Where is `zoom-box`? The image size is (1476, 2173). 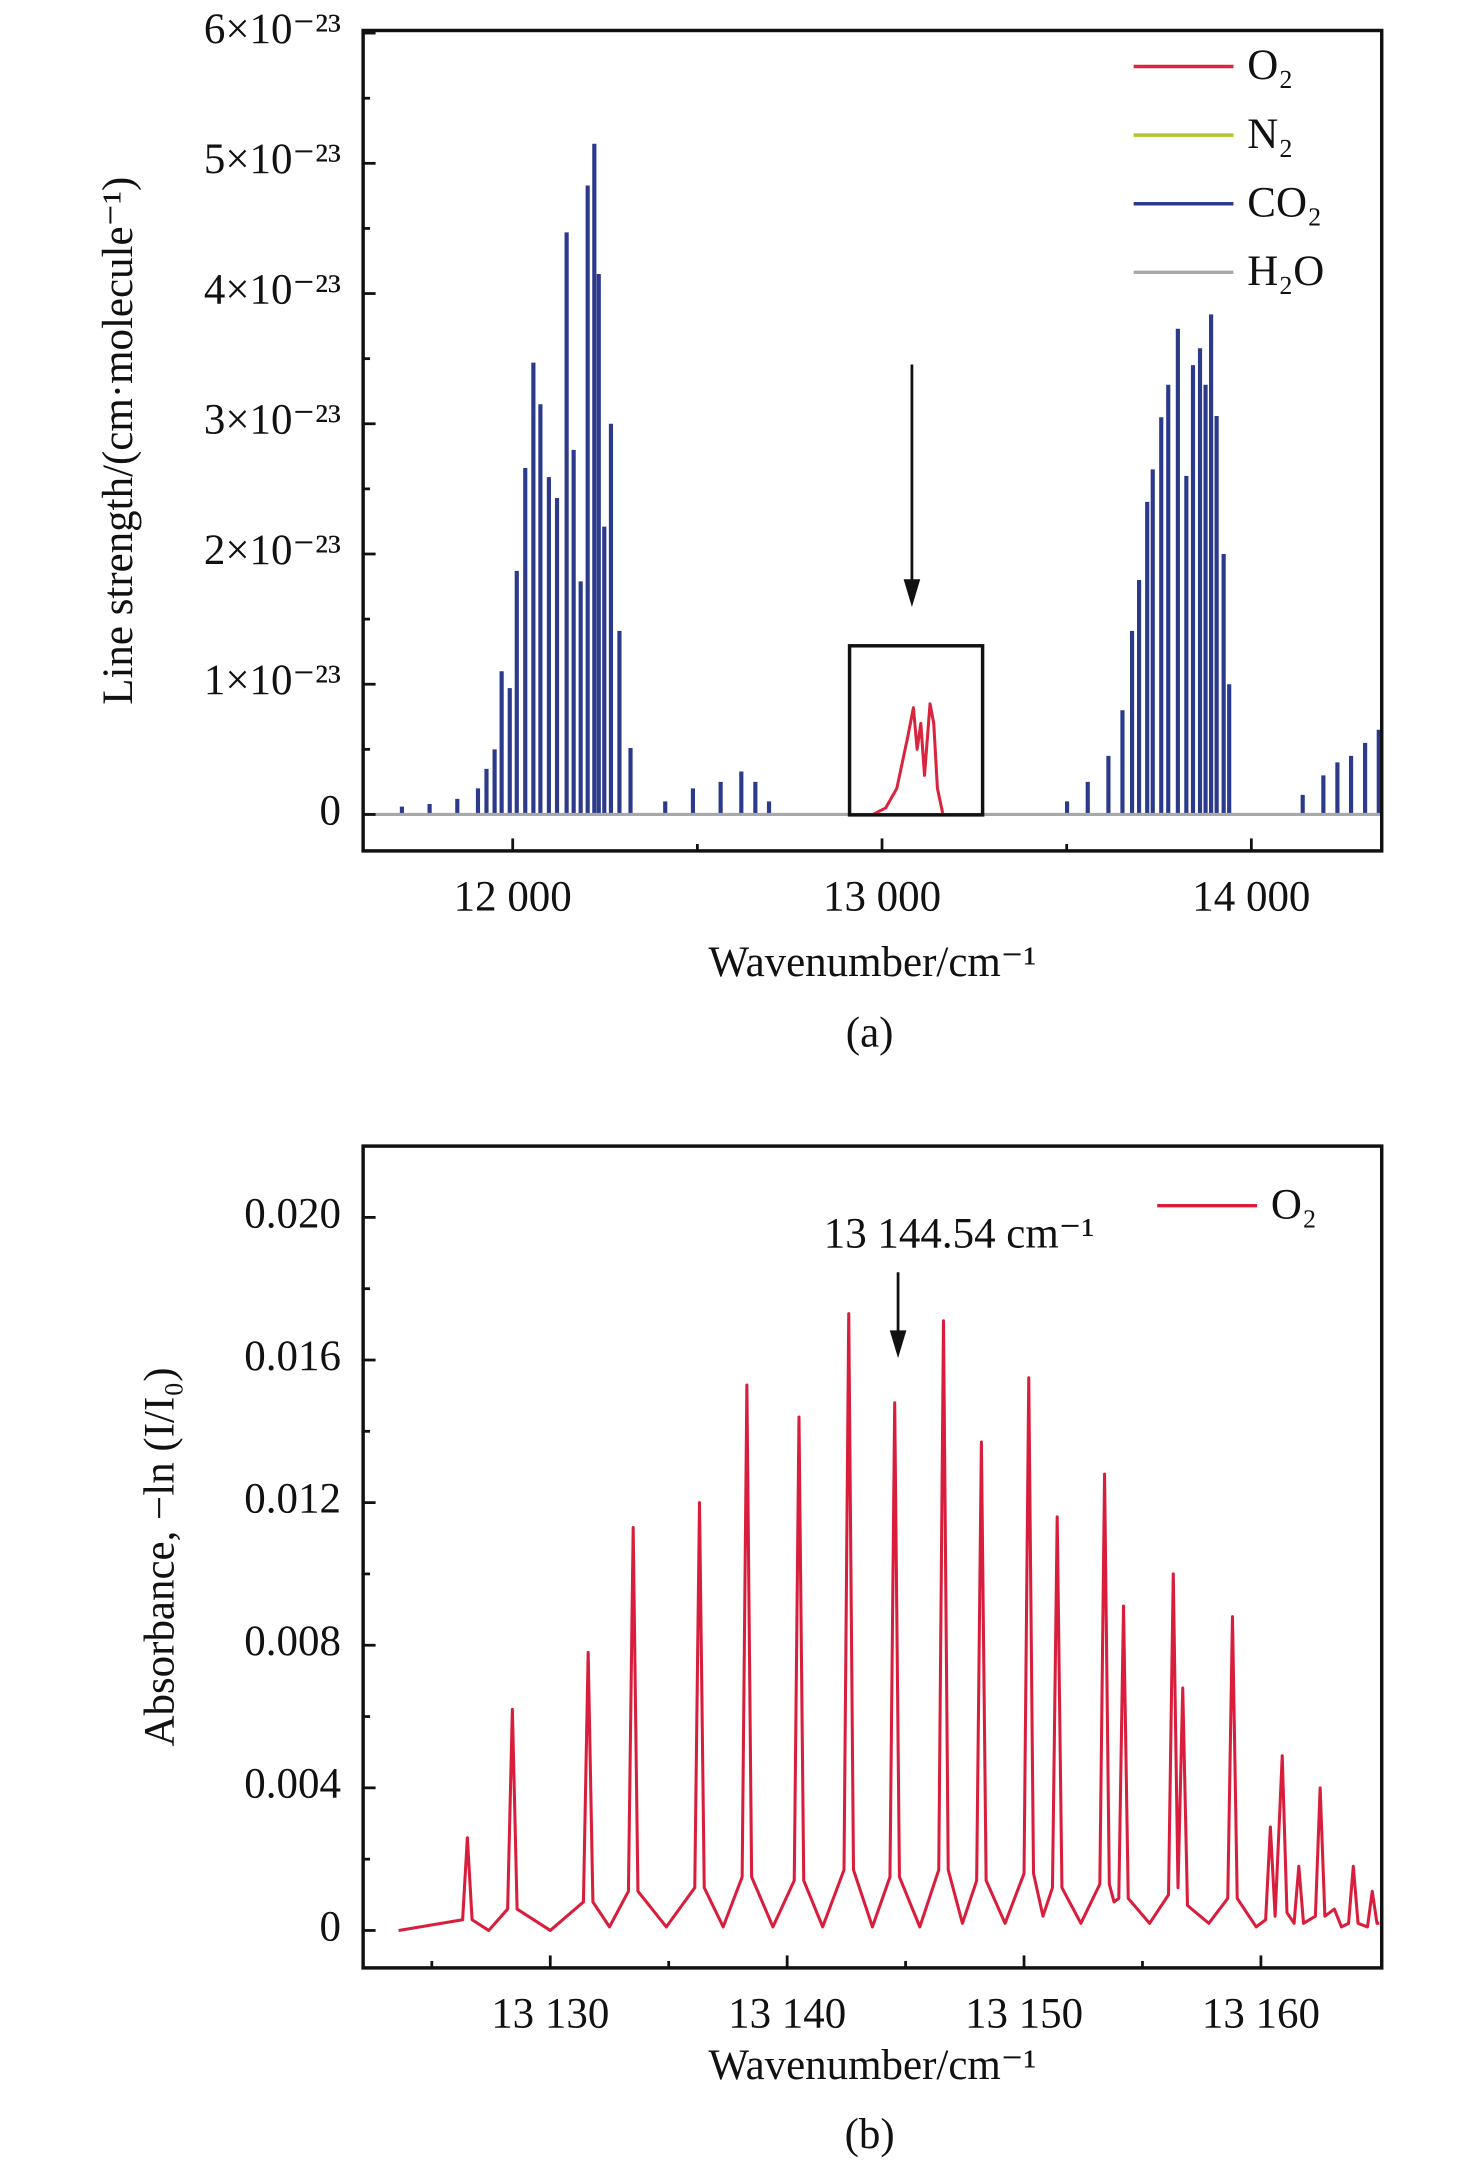
zoom-box is located at coordinates (916, 730).